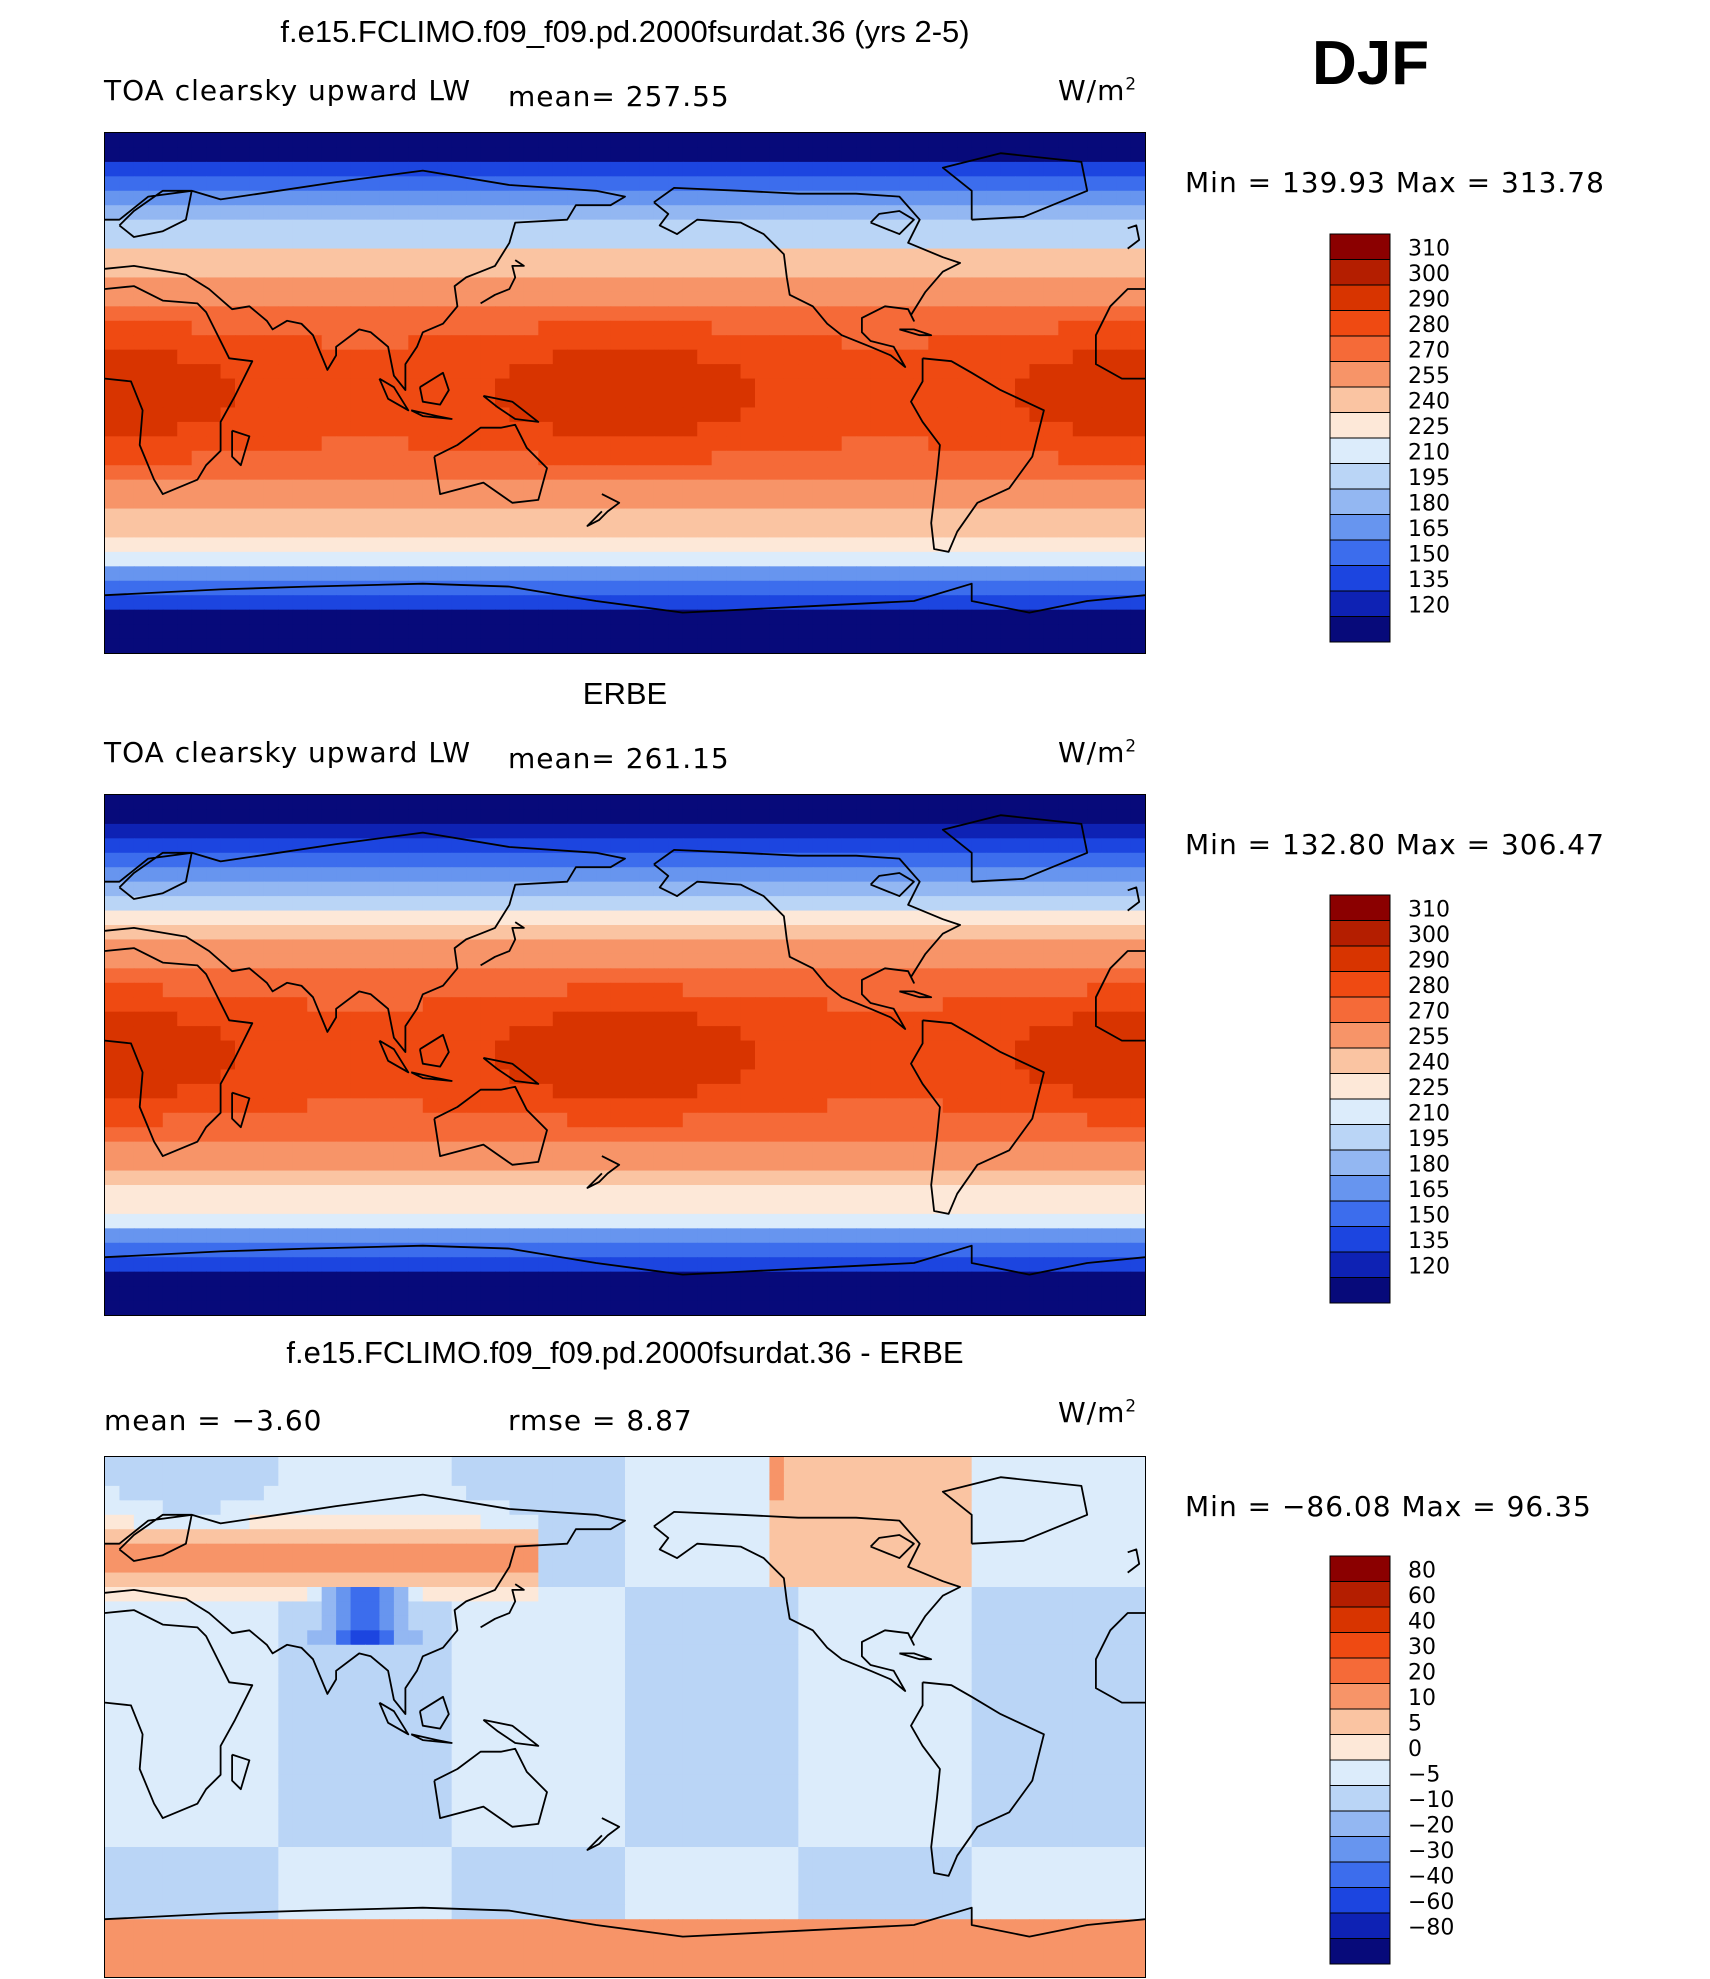 This screenshot has height=1979, width=1710. What do you see at coordinates (1431, 1902) in the screenshot?
I see `colorbar-tick-label: −60` at bounding box center [1431, 1902].